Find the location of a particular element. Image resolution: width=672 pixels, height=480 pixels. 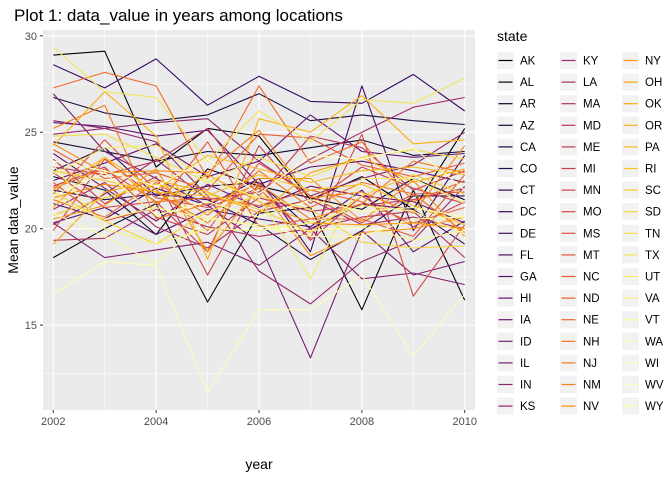

legend-item-hi: HI is located at coordinates (514, 298).